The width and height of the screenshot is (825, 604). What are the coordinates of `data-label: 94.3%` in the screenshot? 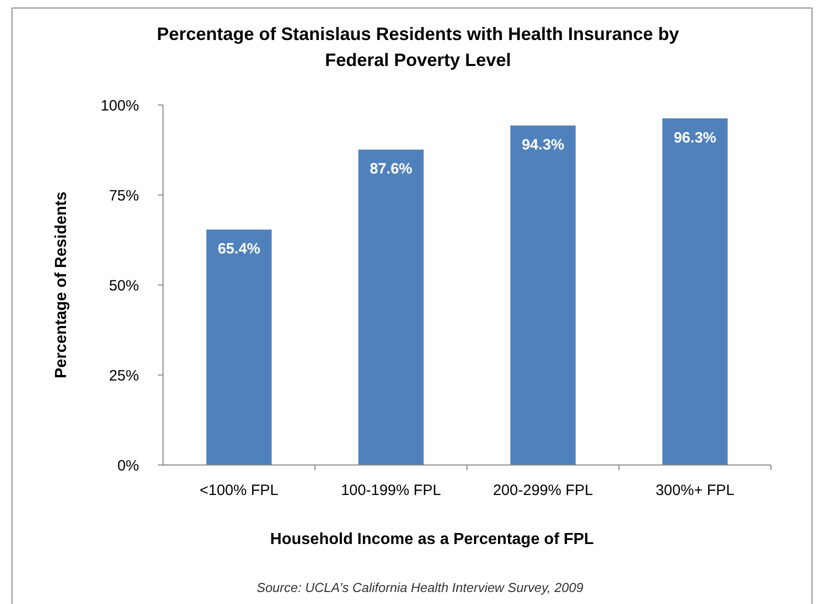 It's located at (543, 145).